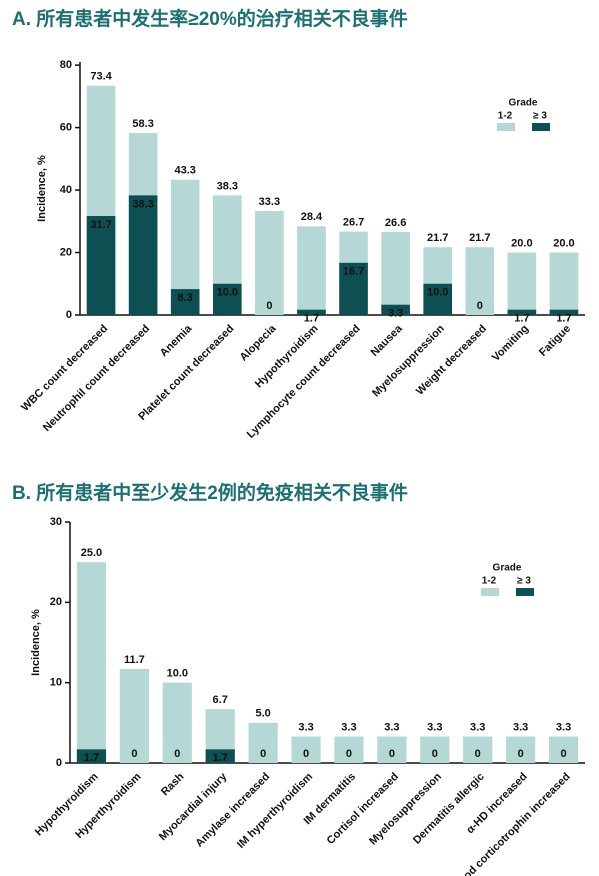 Image resolution: width=599 pixels, height=876 pixels. Describe the element at coordinates (353, 223) in the screenshot. I see `value-label: 26.7` at that location.